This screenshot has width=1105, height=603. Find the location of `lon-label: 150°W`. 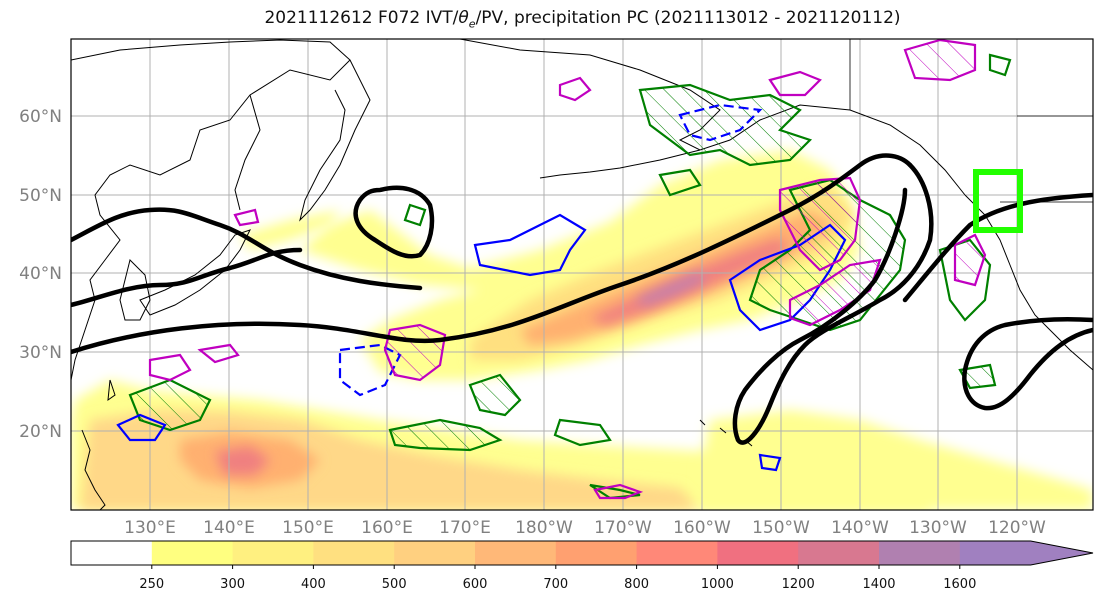

lon-label: 150°W is located at coordinates (781, 528).